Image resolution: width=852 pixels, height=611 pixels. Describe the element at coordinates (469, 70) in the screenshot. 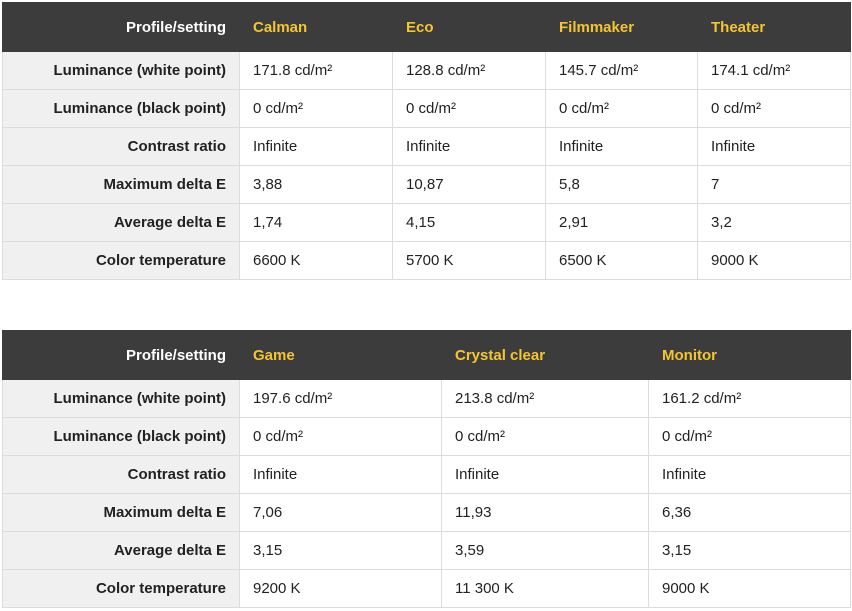

I see `table-cell: 128.8 cd/m²` at that location.